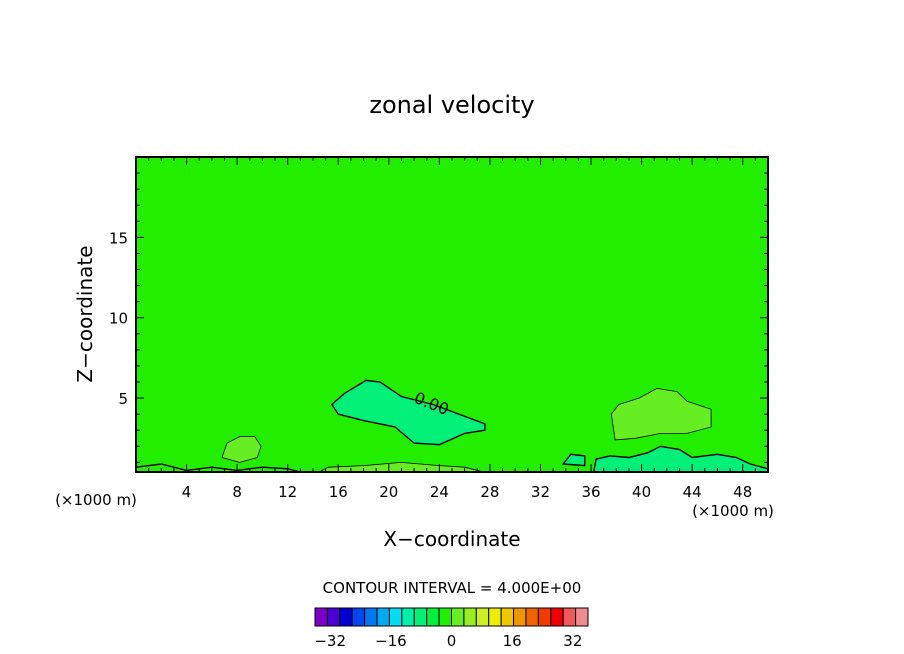 This screenshot has height=654, width=904. Describe the element at coordinates (85, 313) in the screenshot. I see `y-axis-label: Z−coordinate` at that location.